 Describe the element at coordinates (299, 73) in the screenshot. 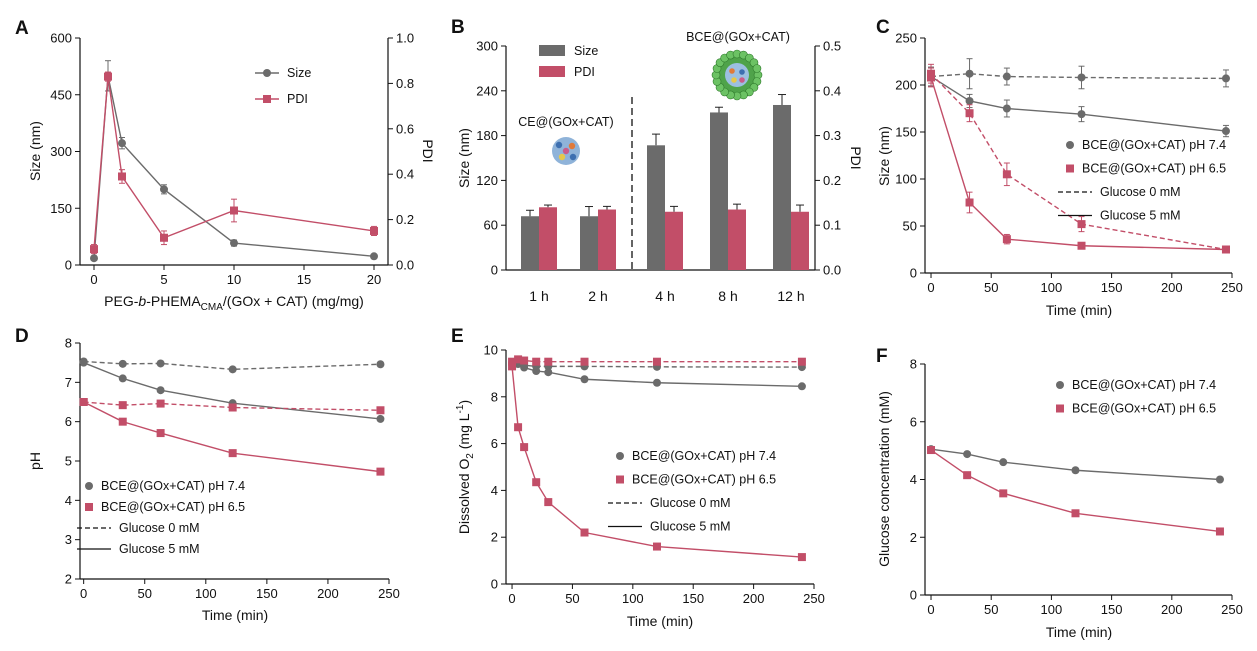

I see `legend-label: Size` at that location.